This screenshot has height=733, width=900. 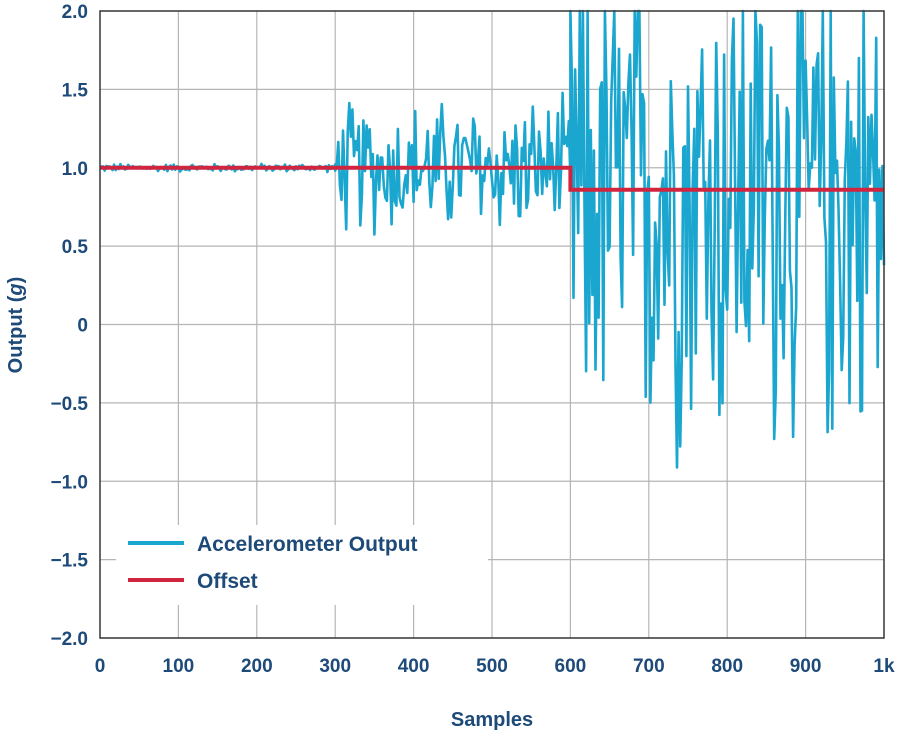 What do you see at coordinates (884, 666) in the screenshot?
I see `x-tick-label: 1k` at bounding box center [884, 666].